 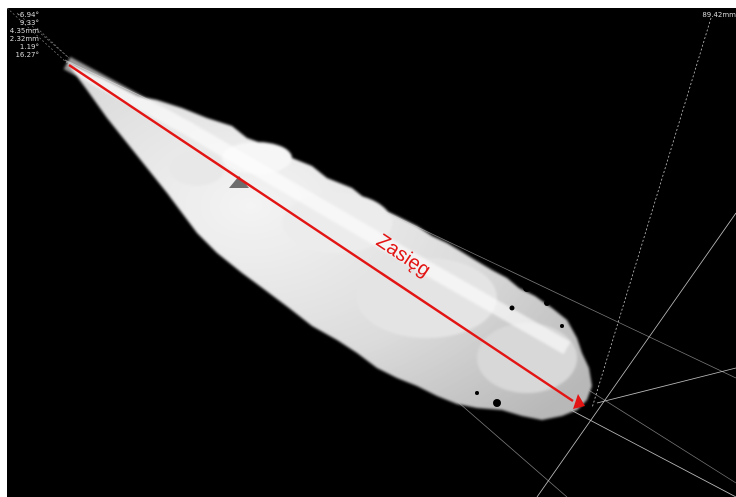 I want to click on readout-length-1: 4.35mm, so click(x=24, y=31).